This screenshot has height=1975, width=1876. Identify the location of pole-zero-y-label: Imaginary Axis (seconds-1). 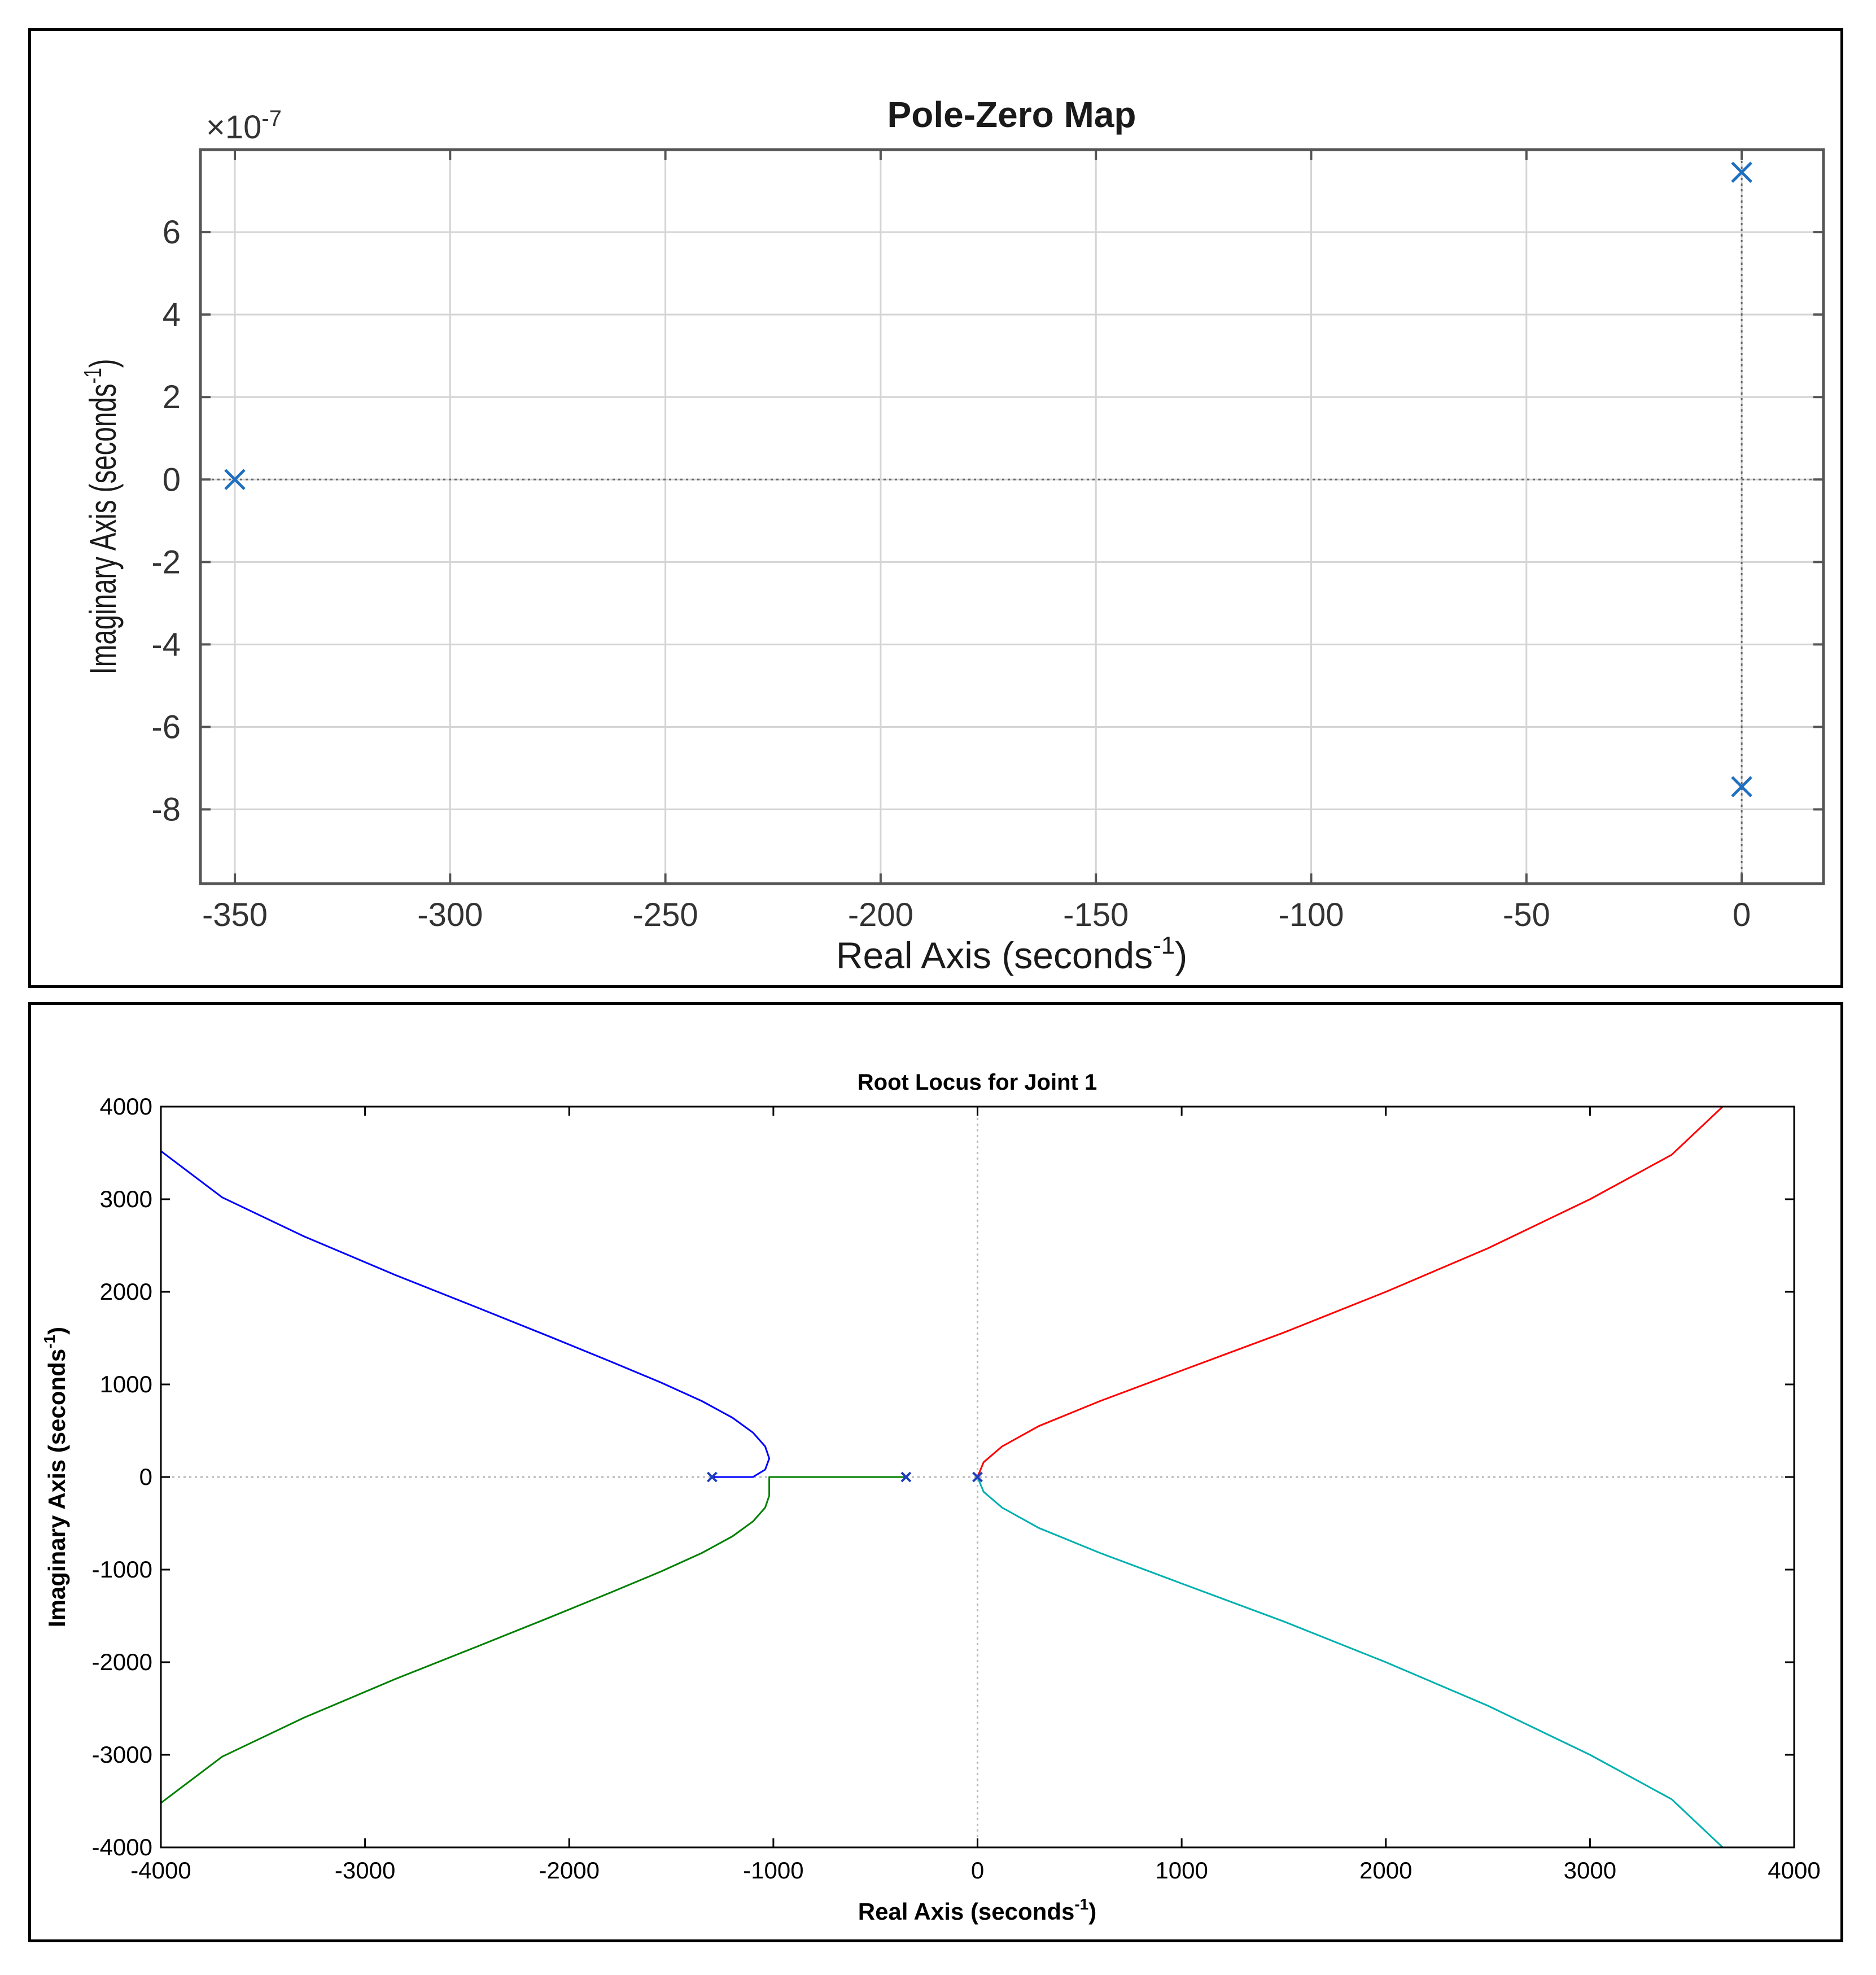
(101, 517).